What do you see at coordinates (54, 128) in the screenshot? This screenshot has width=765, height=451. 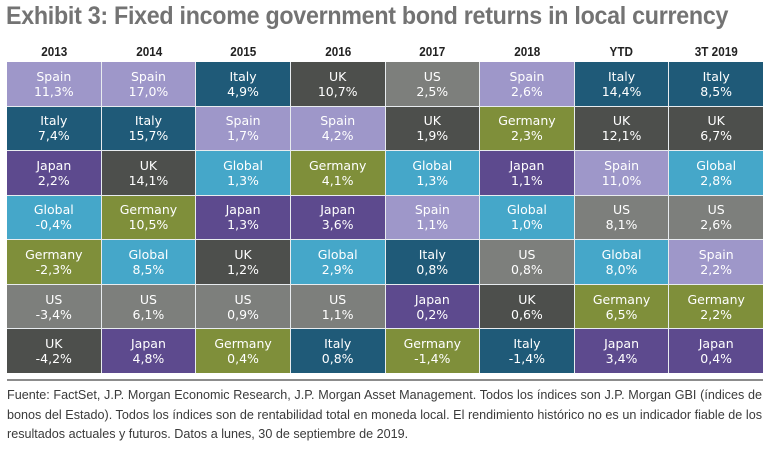 I see `quilt-cell-italy: Italy 7,4%` at bounding box center [54, 128].